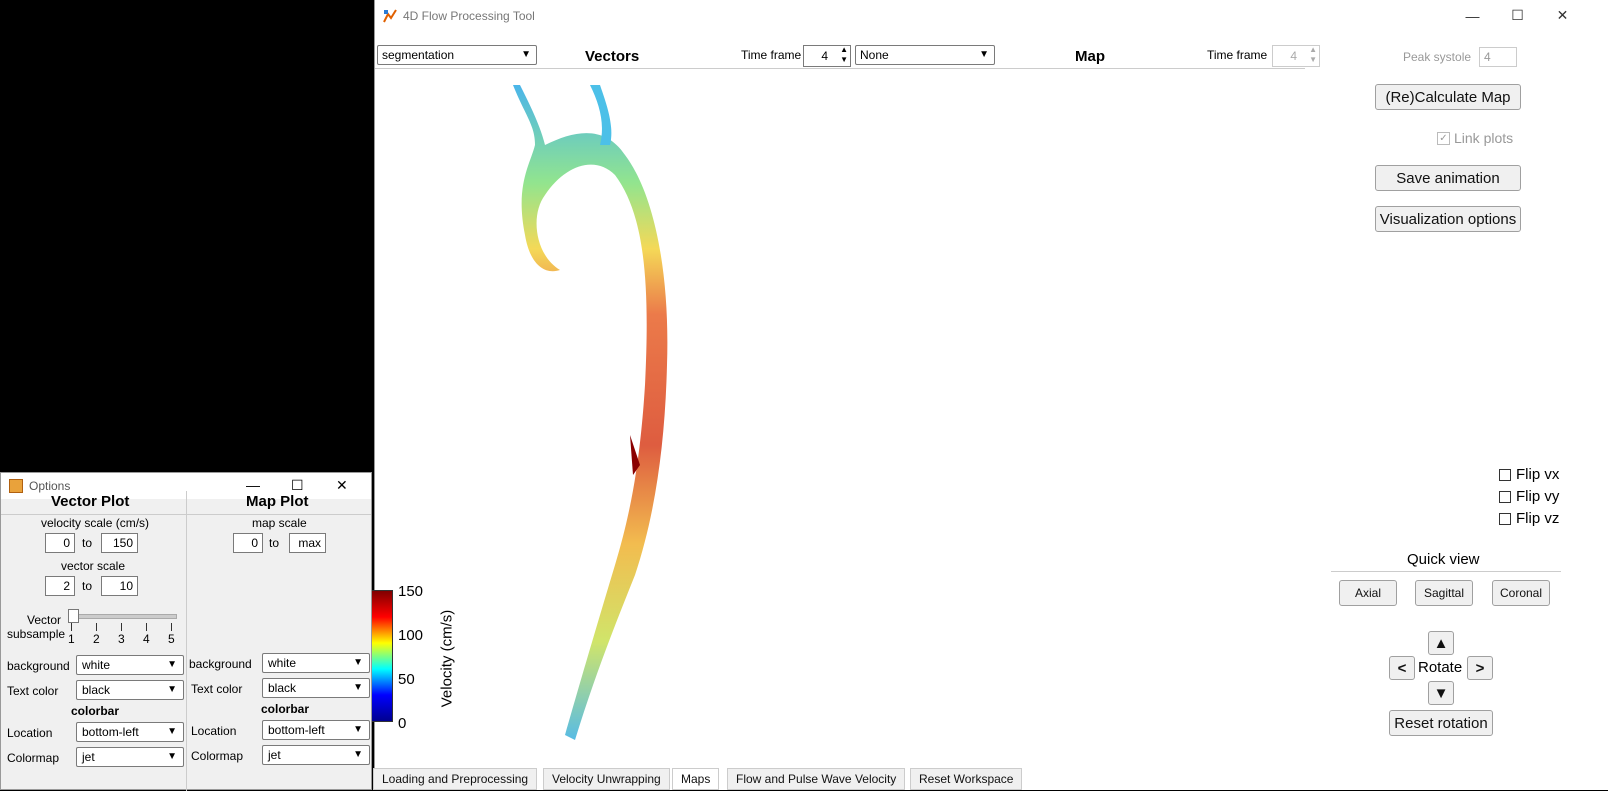 The height and width of the screenshot is (791, 1608). Describe the element at coordinates (605, 415) in the screenshot. I see `vector-plot` at that location.